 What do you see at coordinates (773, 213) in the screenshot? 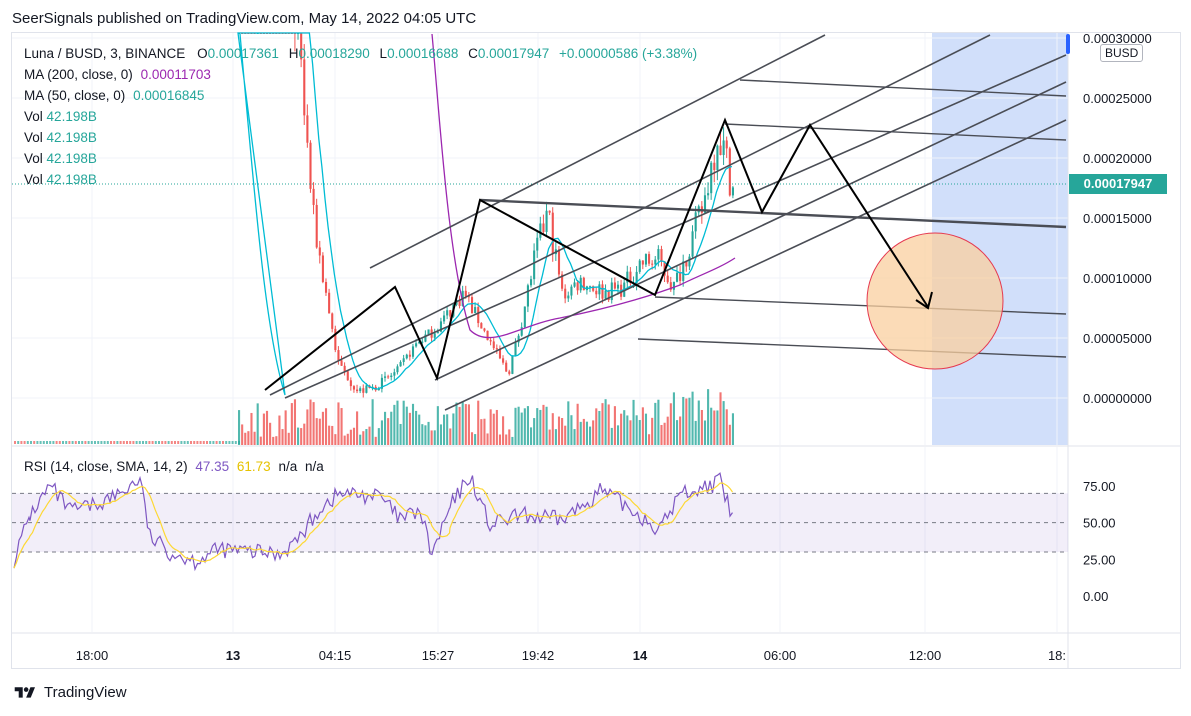
I see `horizontal-trend-line` at bounding box center [773, 213].